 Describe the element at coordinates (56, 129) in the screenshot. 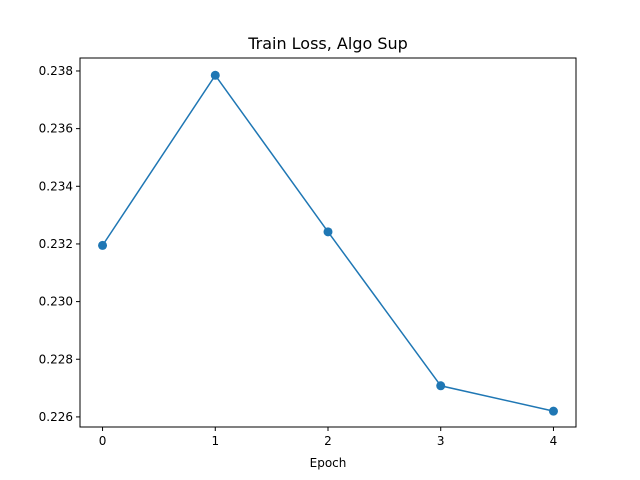

I see `y-tick-label: 0.236` at that location.